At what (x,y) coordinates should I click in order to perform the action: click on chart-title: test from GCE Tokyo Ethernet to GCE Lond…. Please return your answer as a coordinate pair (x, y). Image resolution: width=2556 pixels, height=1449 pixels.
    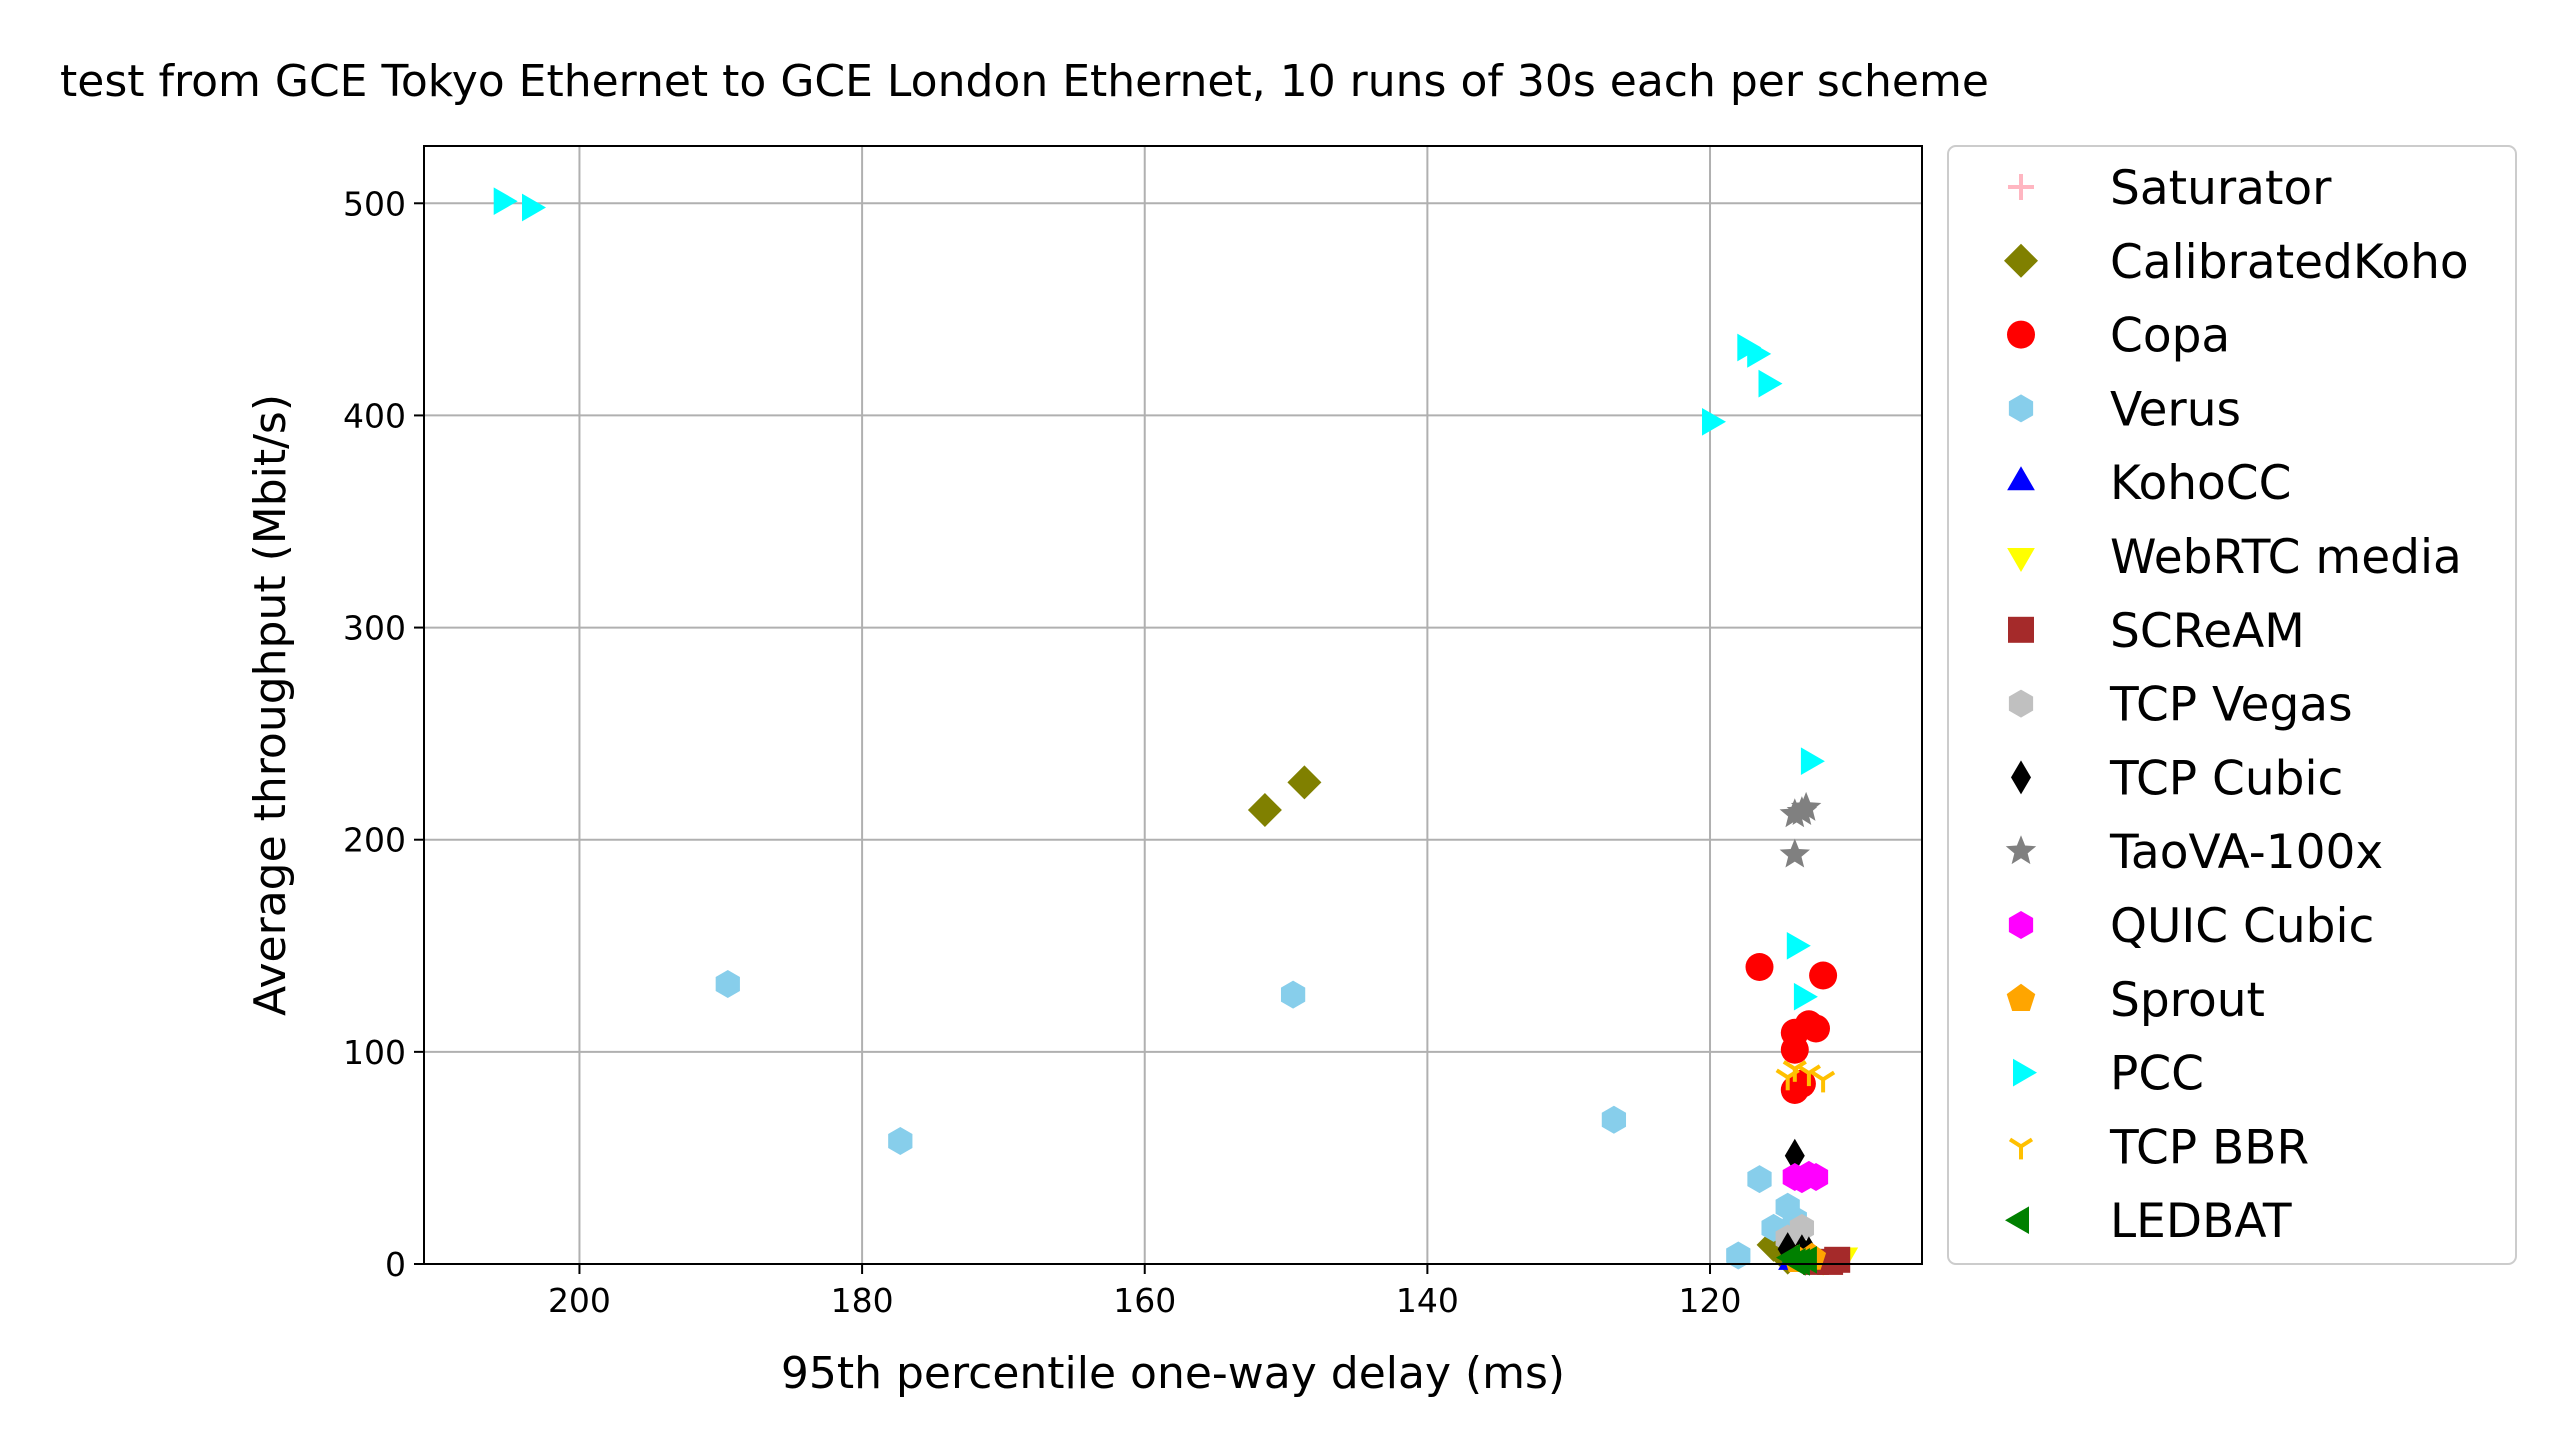
    Looking at the image, I should click on (1024, 81).